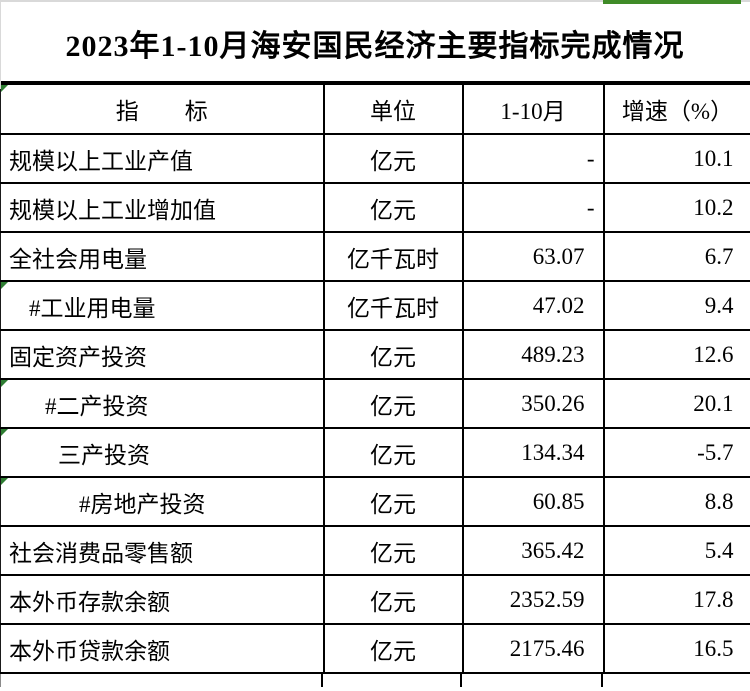 The width and height of the screenshot is (750, 691). I want to click on table-row: #房地产投资 亿元 60.85 8.8, so click(375, 502).